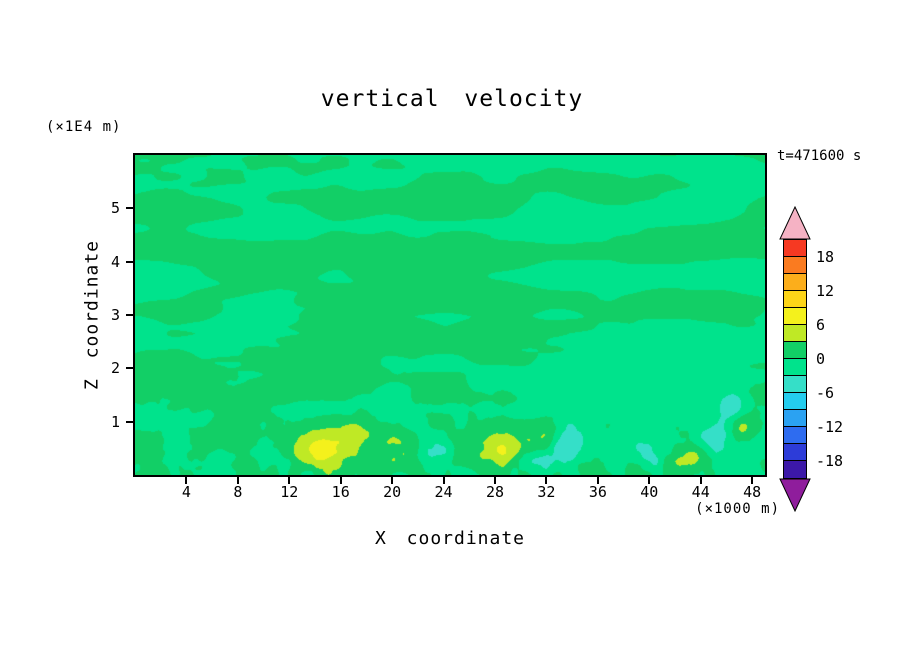  I want to click on x-tick-label: 20, so click(392, 492).